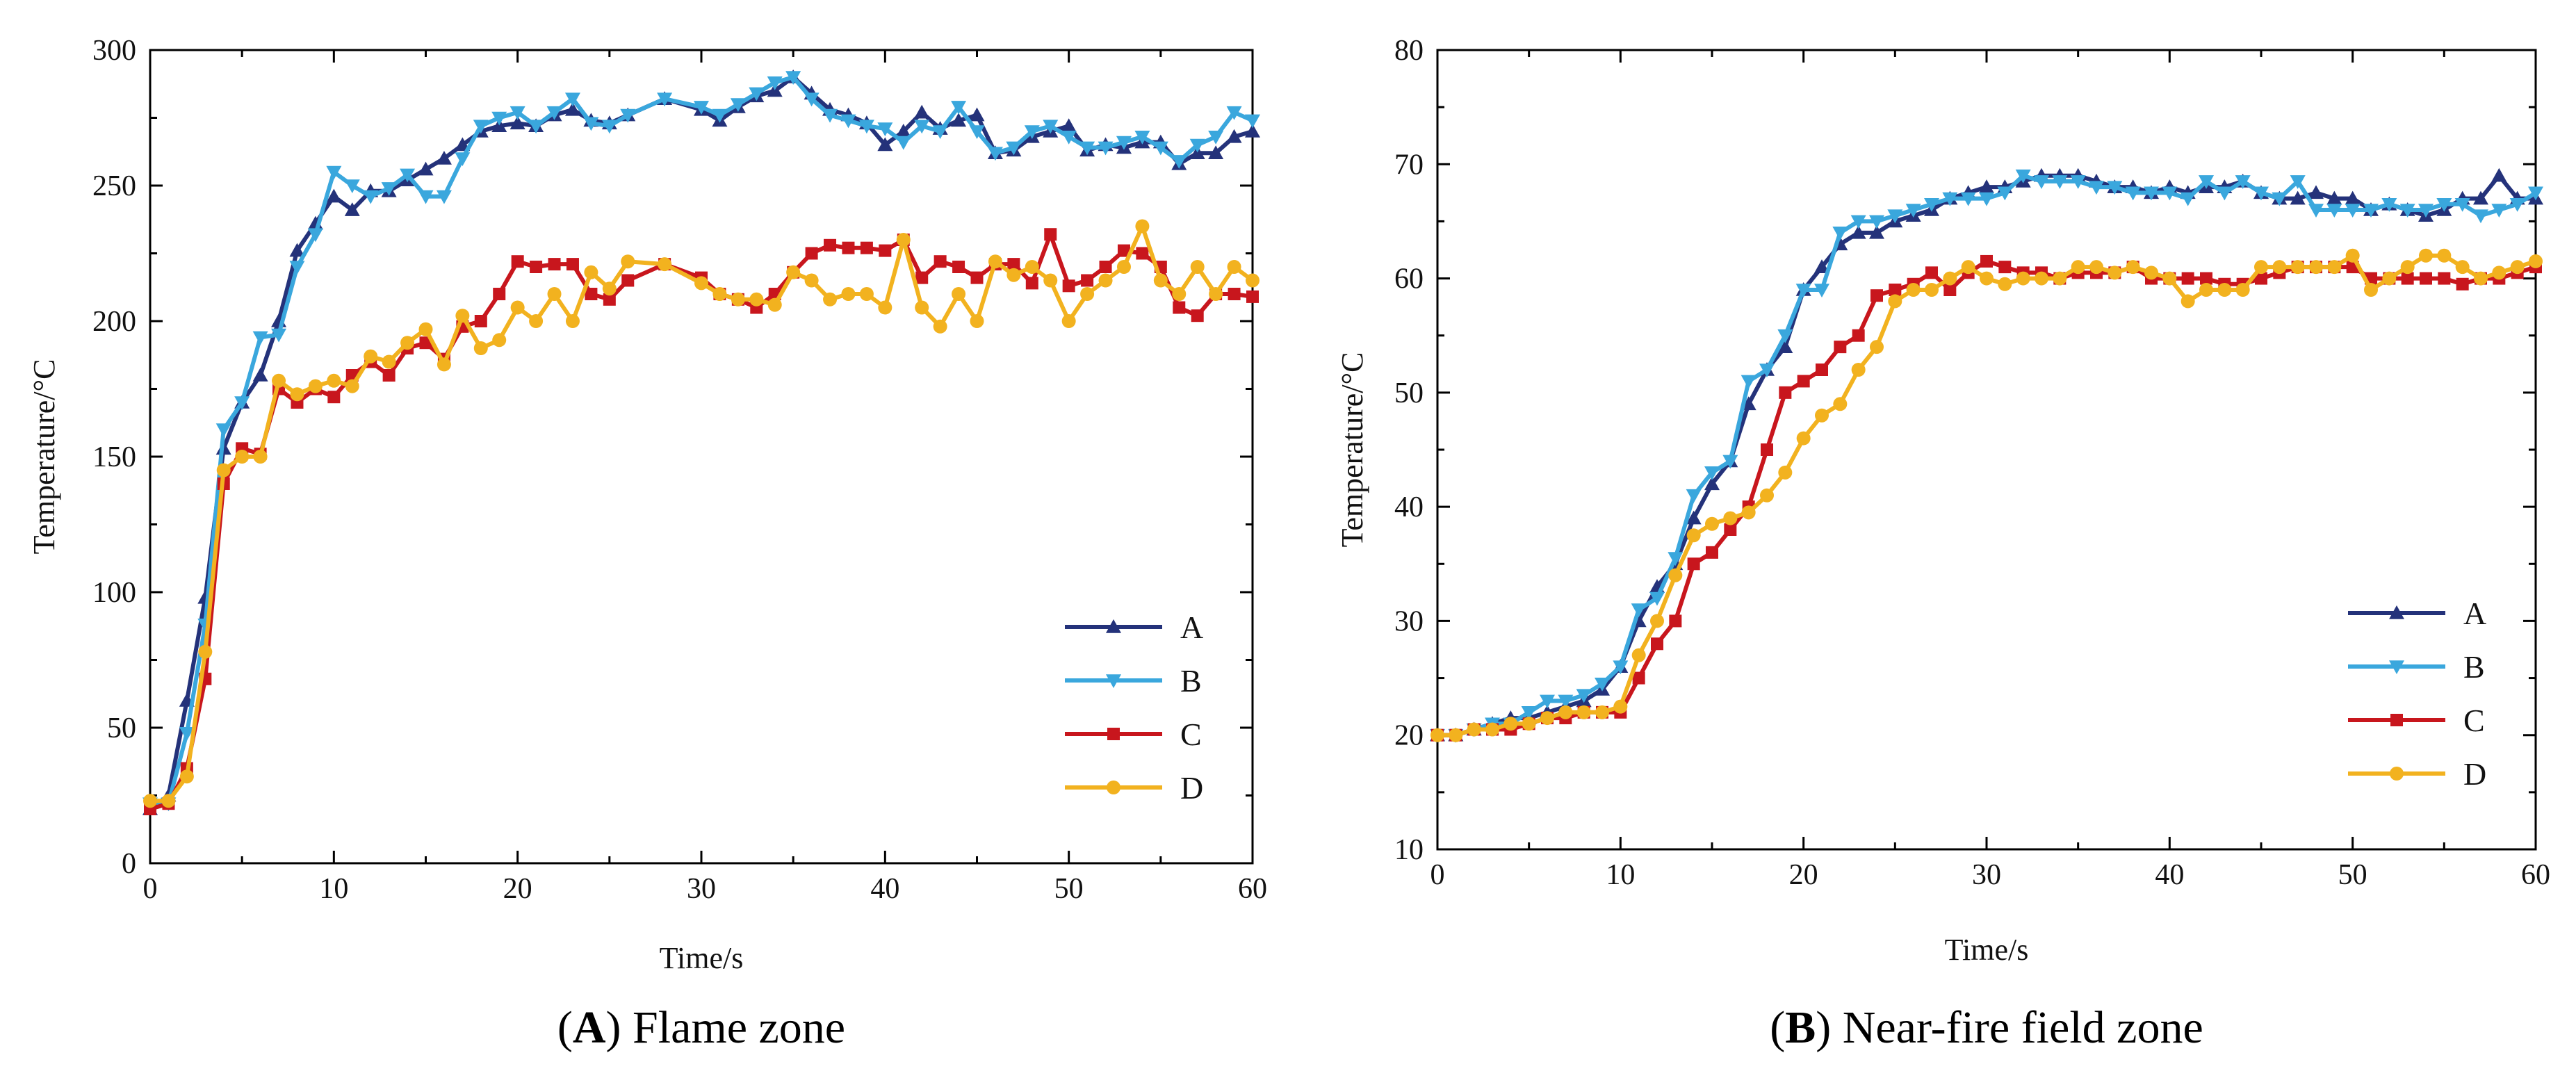 This screenshot has width=2576, height=1078. What do you see at coordinates (114, 186) in the screenshot?
I see `y-tick-label: 250` at bounding box center [114, 186].